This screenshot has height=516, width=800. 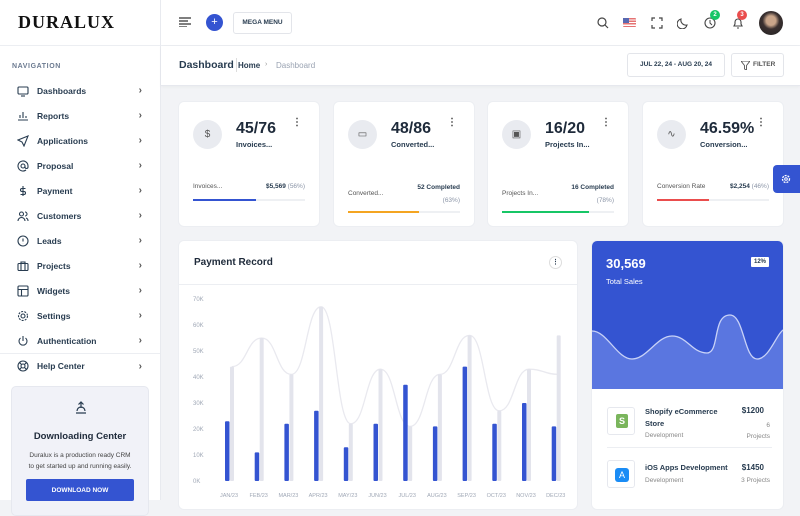 I want to click on sidebar-item-dashboards: Dashboards ›, so click(x=80, y=90).